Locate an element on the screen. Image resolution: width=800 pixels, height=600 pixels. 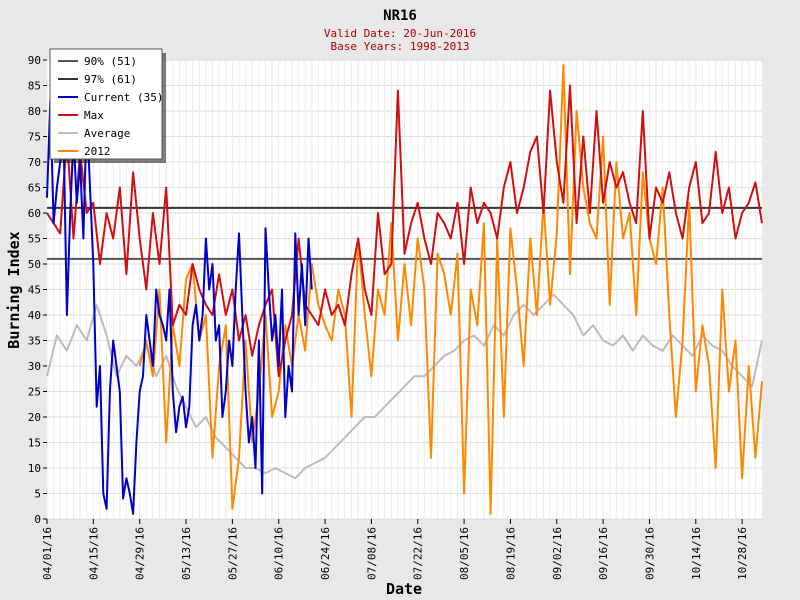
chart-title: NR16 is located at coordinates (400, 16).